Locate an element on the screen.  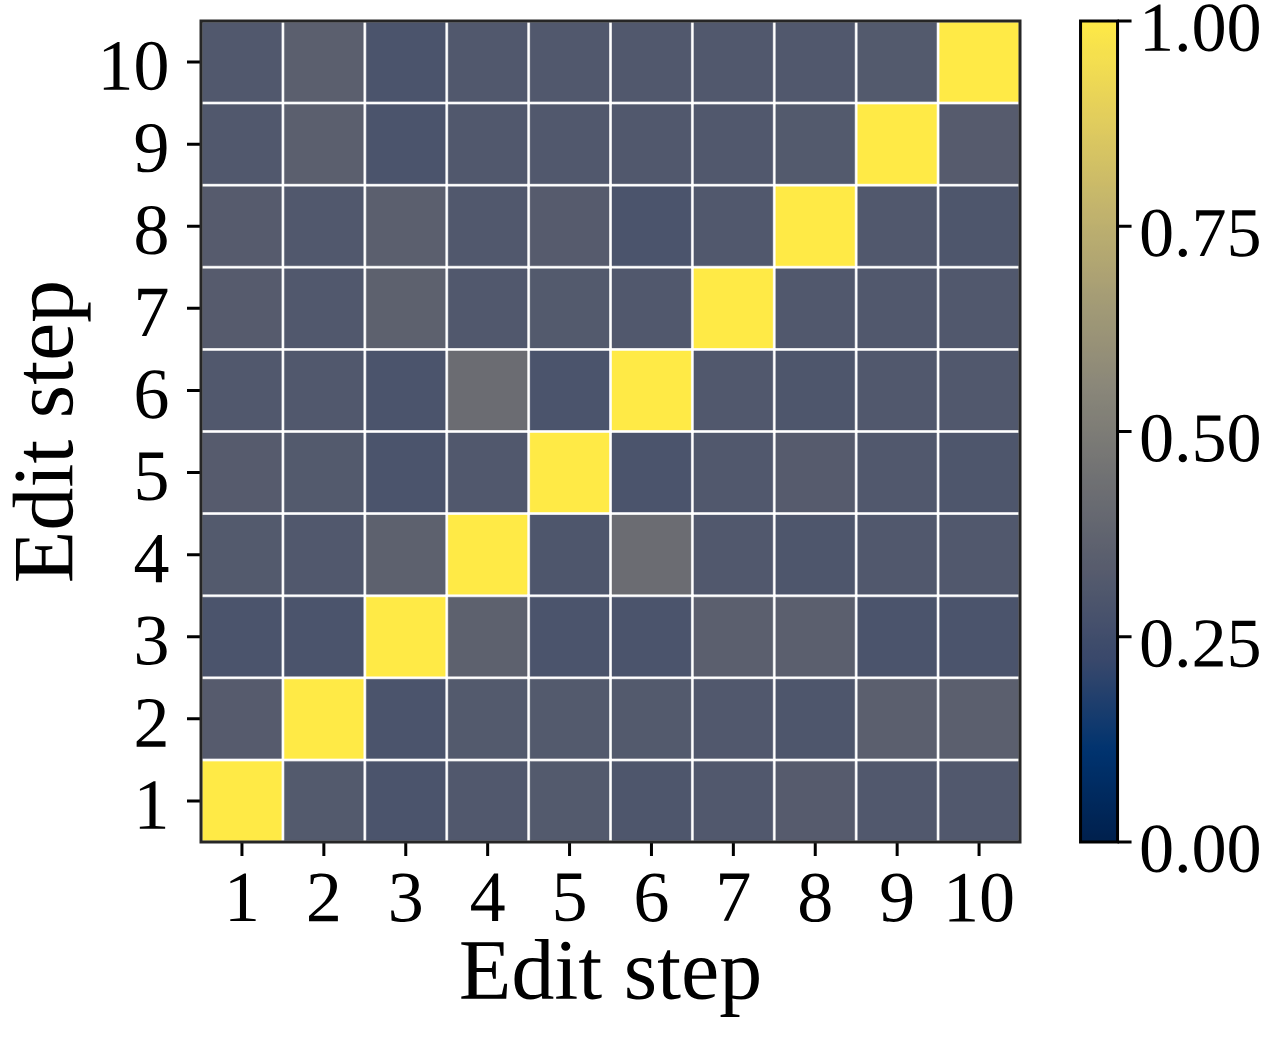
y-axis-title: Edit step is located at coordinates (51, 432).